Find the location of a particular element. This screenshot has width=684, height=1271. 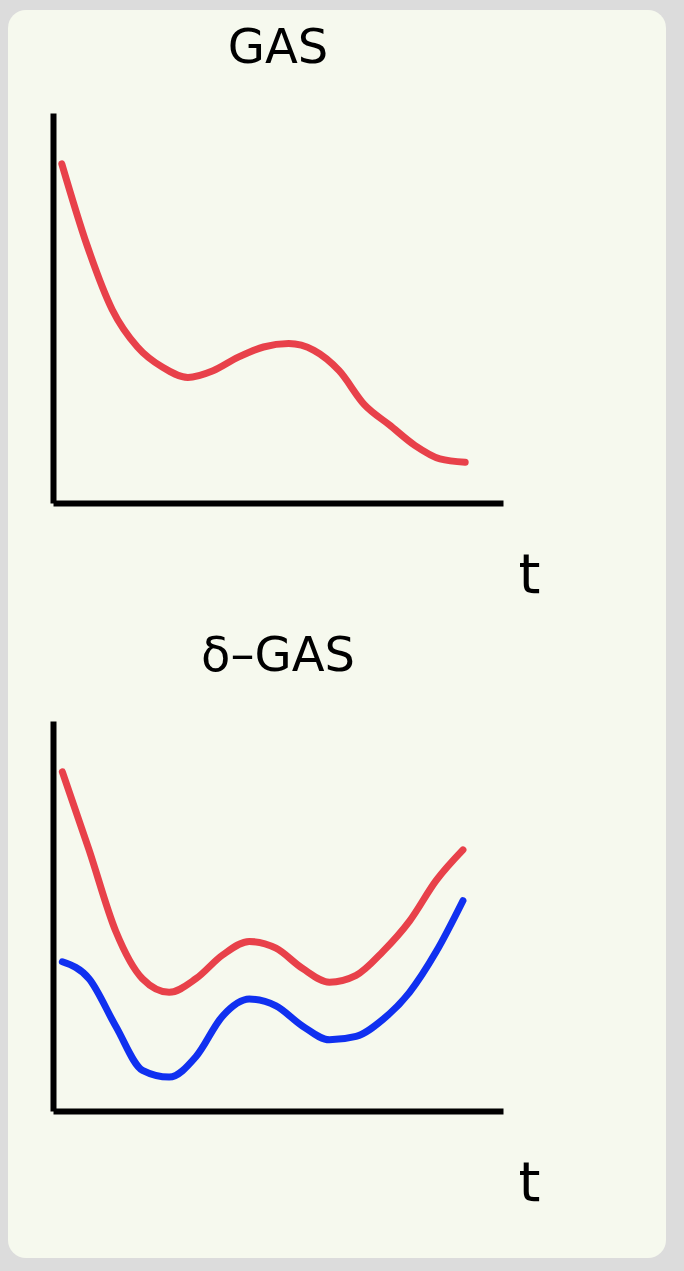

chart-title: δ–GAS is located at coordinates (278, 654).